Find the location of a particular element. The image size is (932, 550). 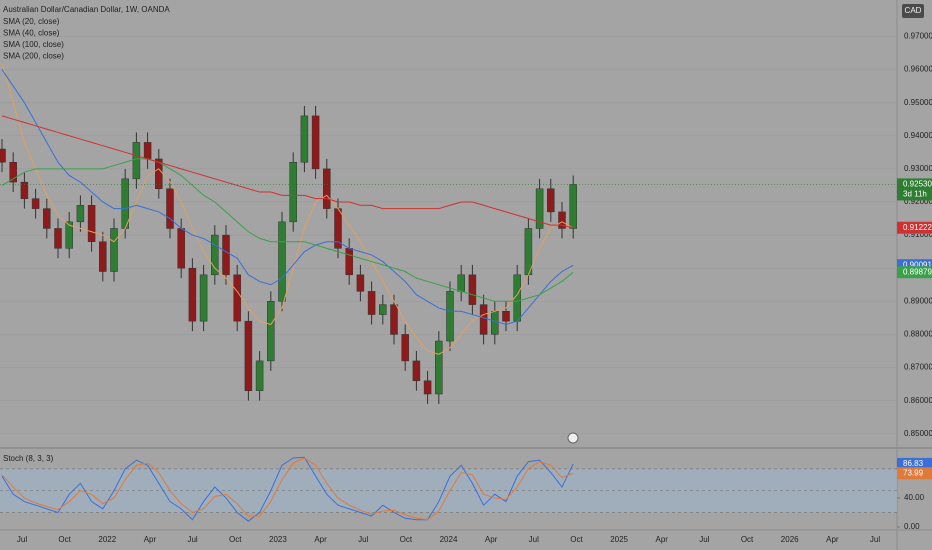

stoch-line is located at coordinates (287, 489).